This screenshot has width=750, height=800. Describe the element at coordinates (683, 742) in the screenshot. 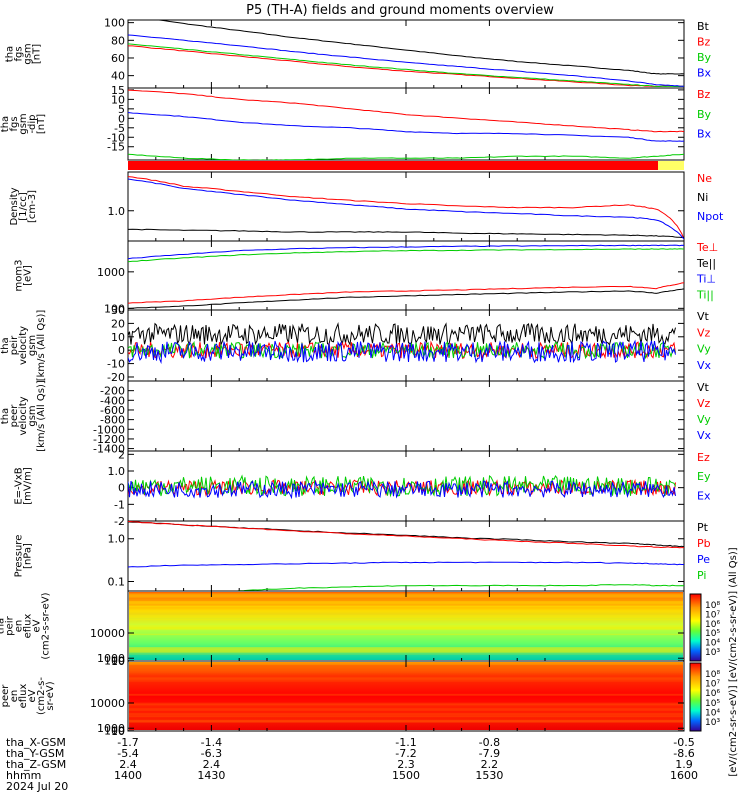

I see `axis-row-value: -0.5` at that location.